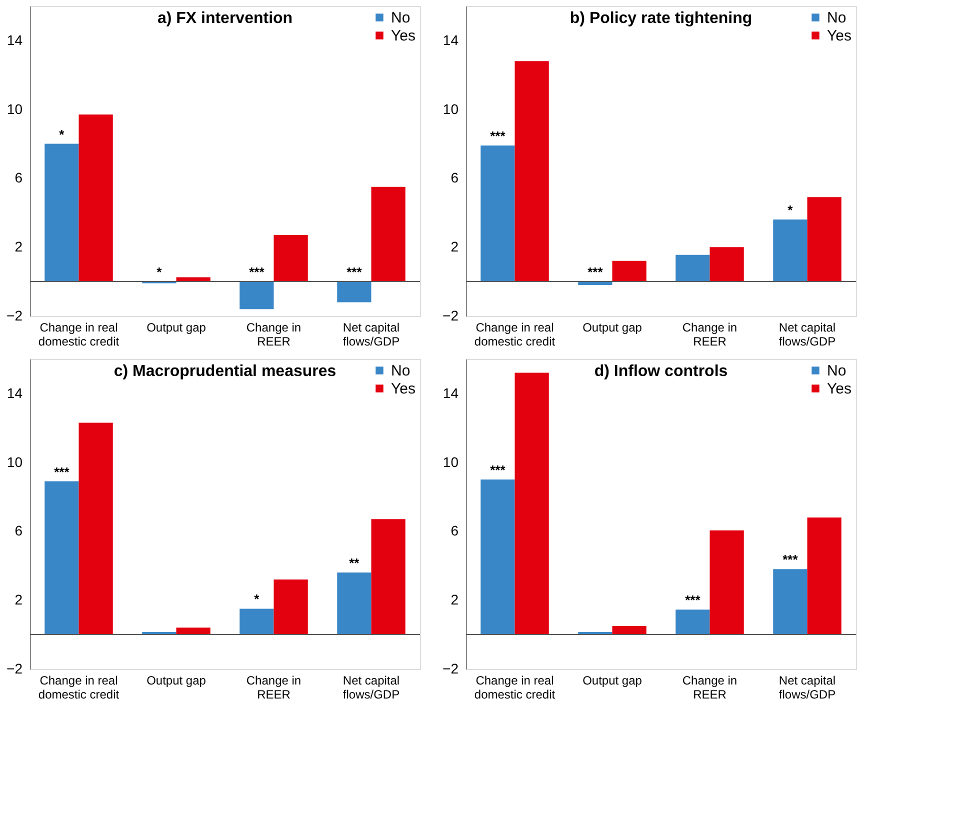  I want to click on annotation: **, so click(354, 563).